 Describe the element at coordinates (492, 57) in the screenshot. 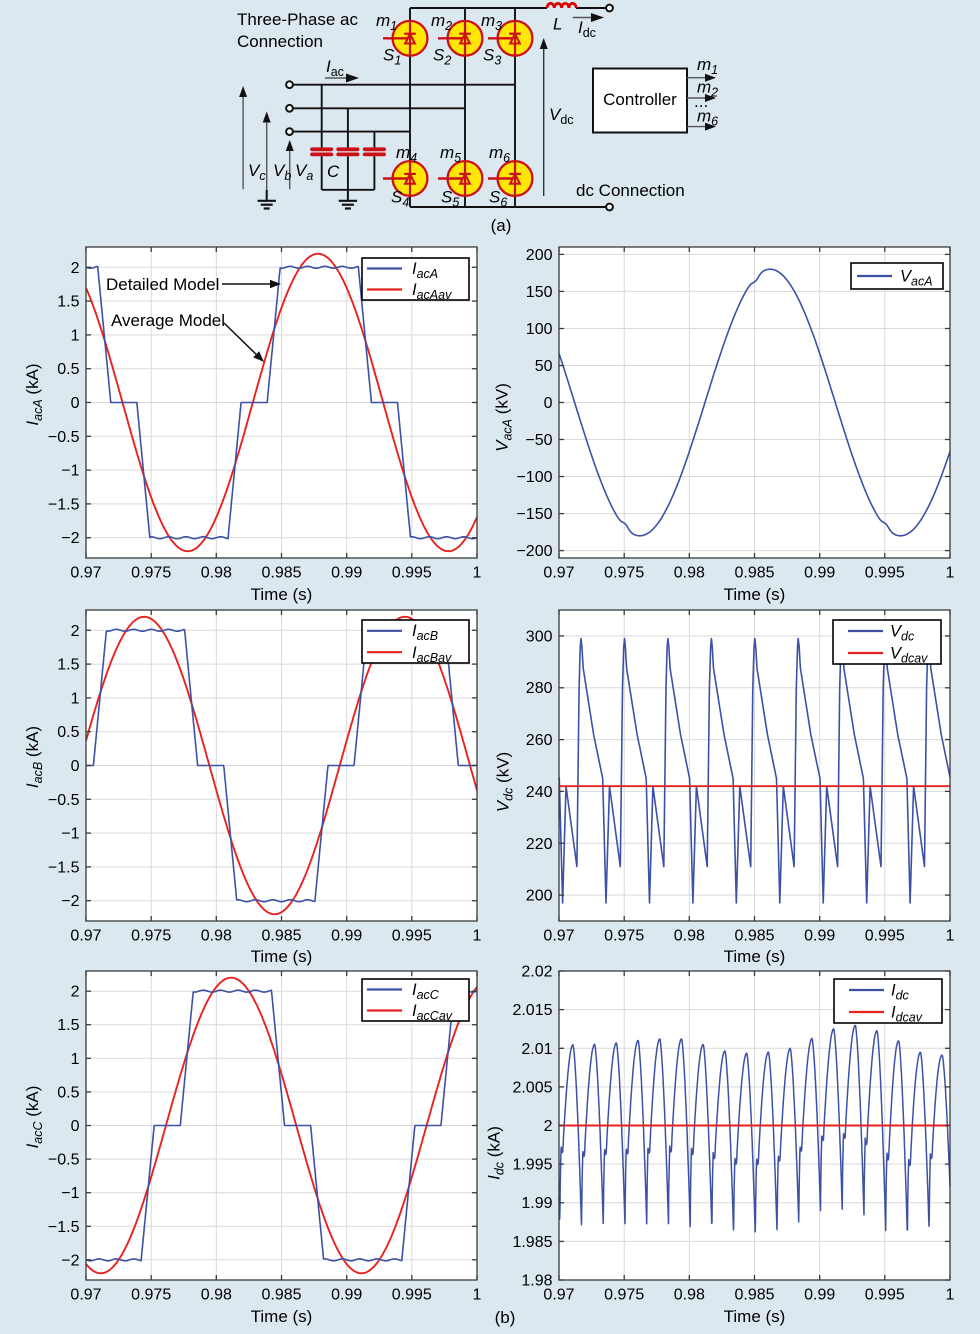

I see `svg-text: S3` at that location.